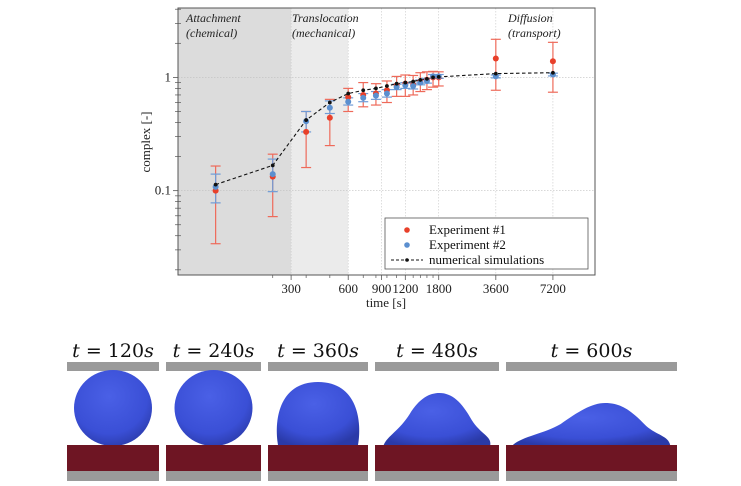  I want to click on region-label-translocation-subtitle: (mechanical), so click(323, 33).